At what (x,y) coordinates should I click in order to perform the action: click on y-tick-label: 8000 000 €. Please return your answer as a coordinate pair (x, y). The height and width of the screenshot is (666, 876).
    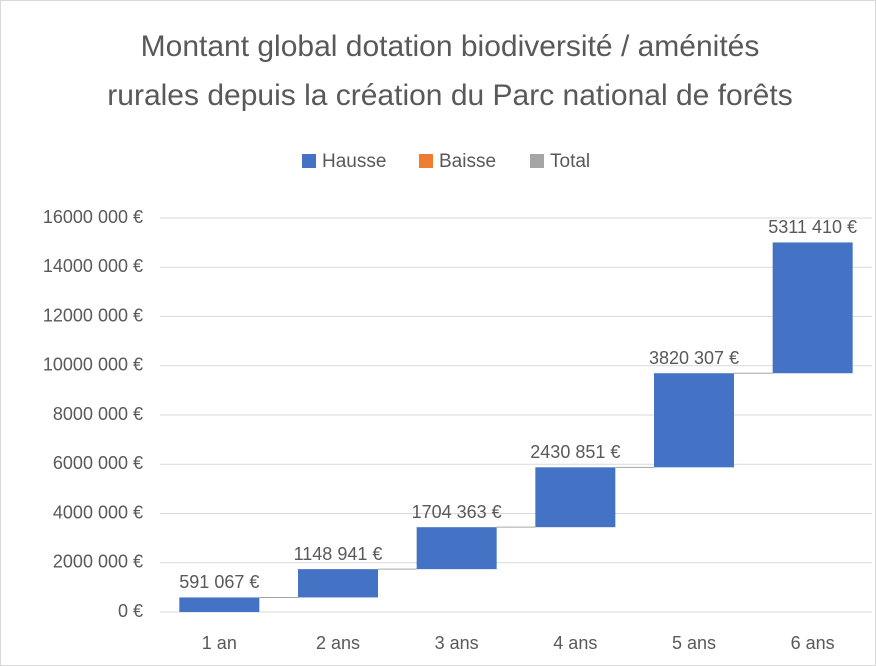
    Looking at the image, I should click on (98, 414).